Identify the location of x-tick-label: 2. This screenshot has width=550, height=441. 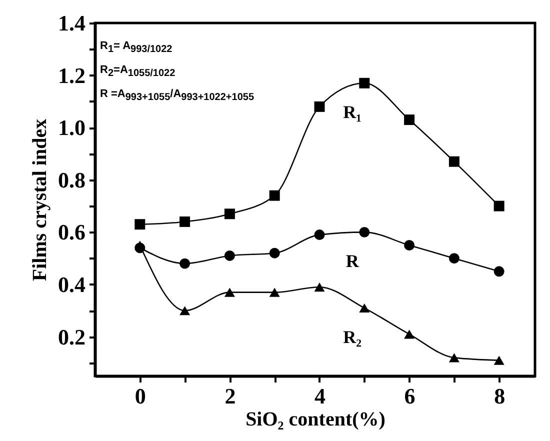
(230, 396).